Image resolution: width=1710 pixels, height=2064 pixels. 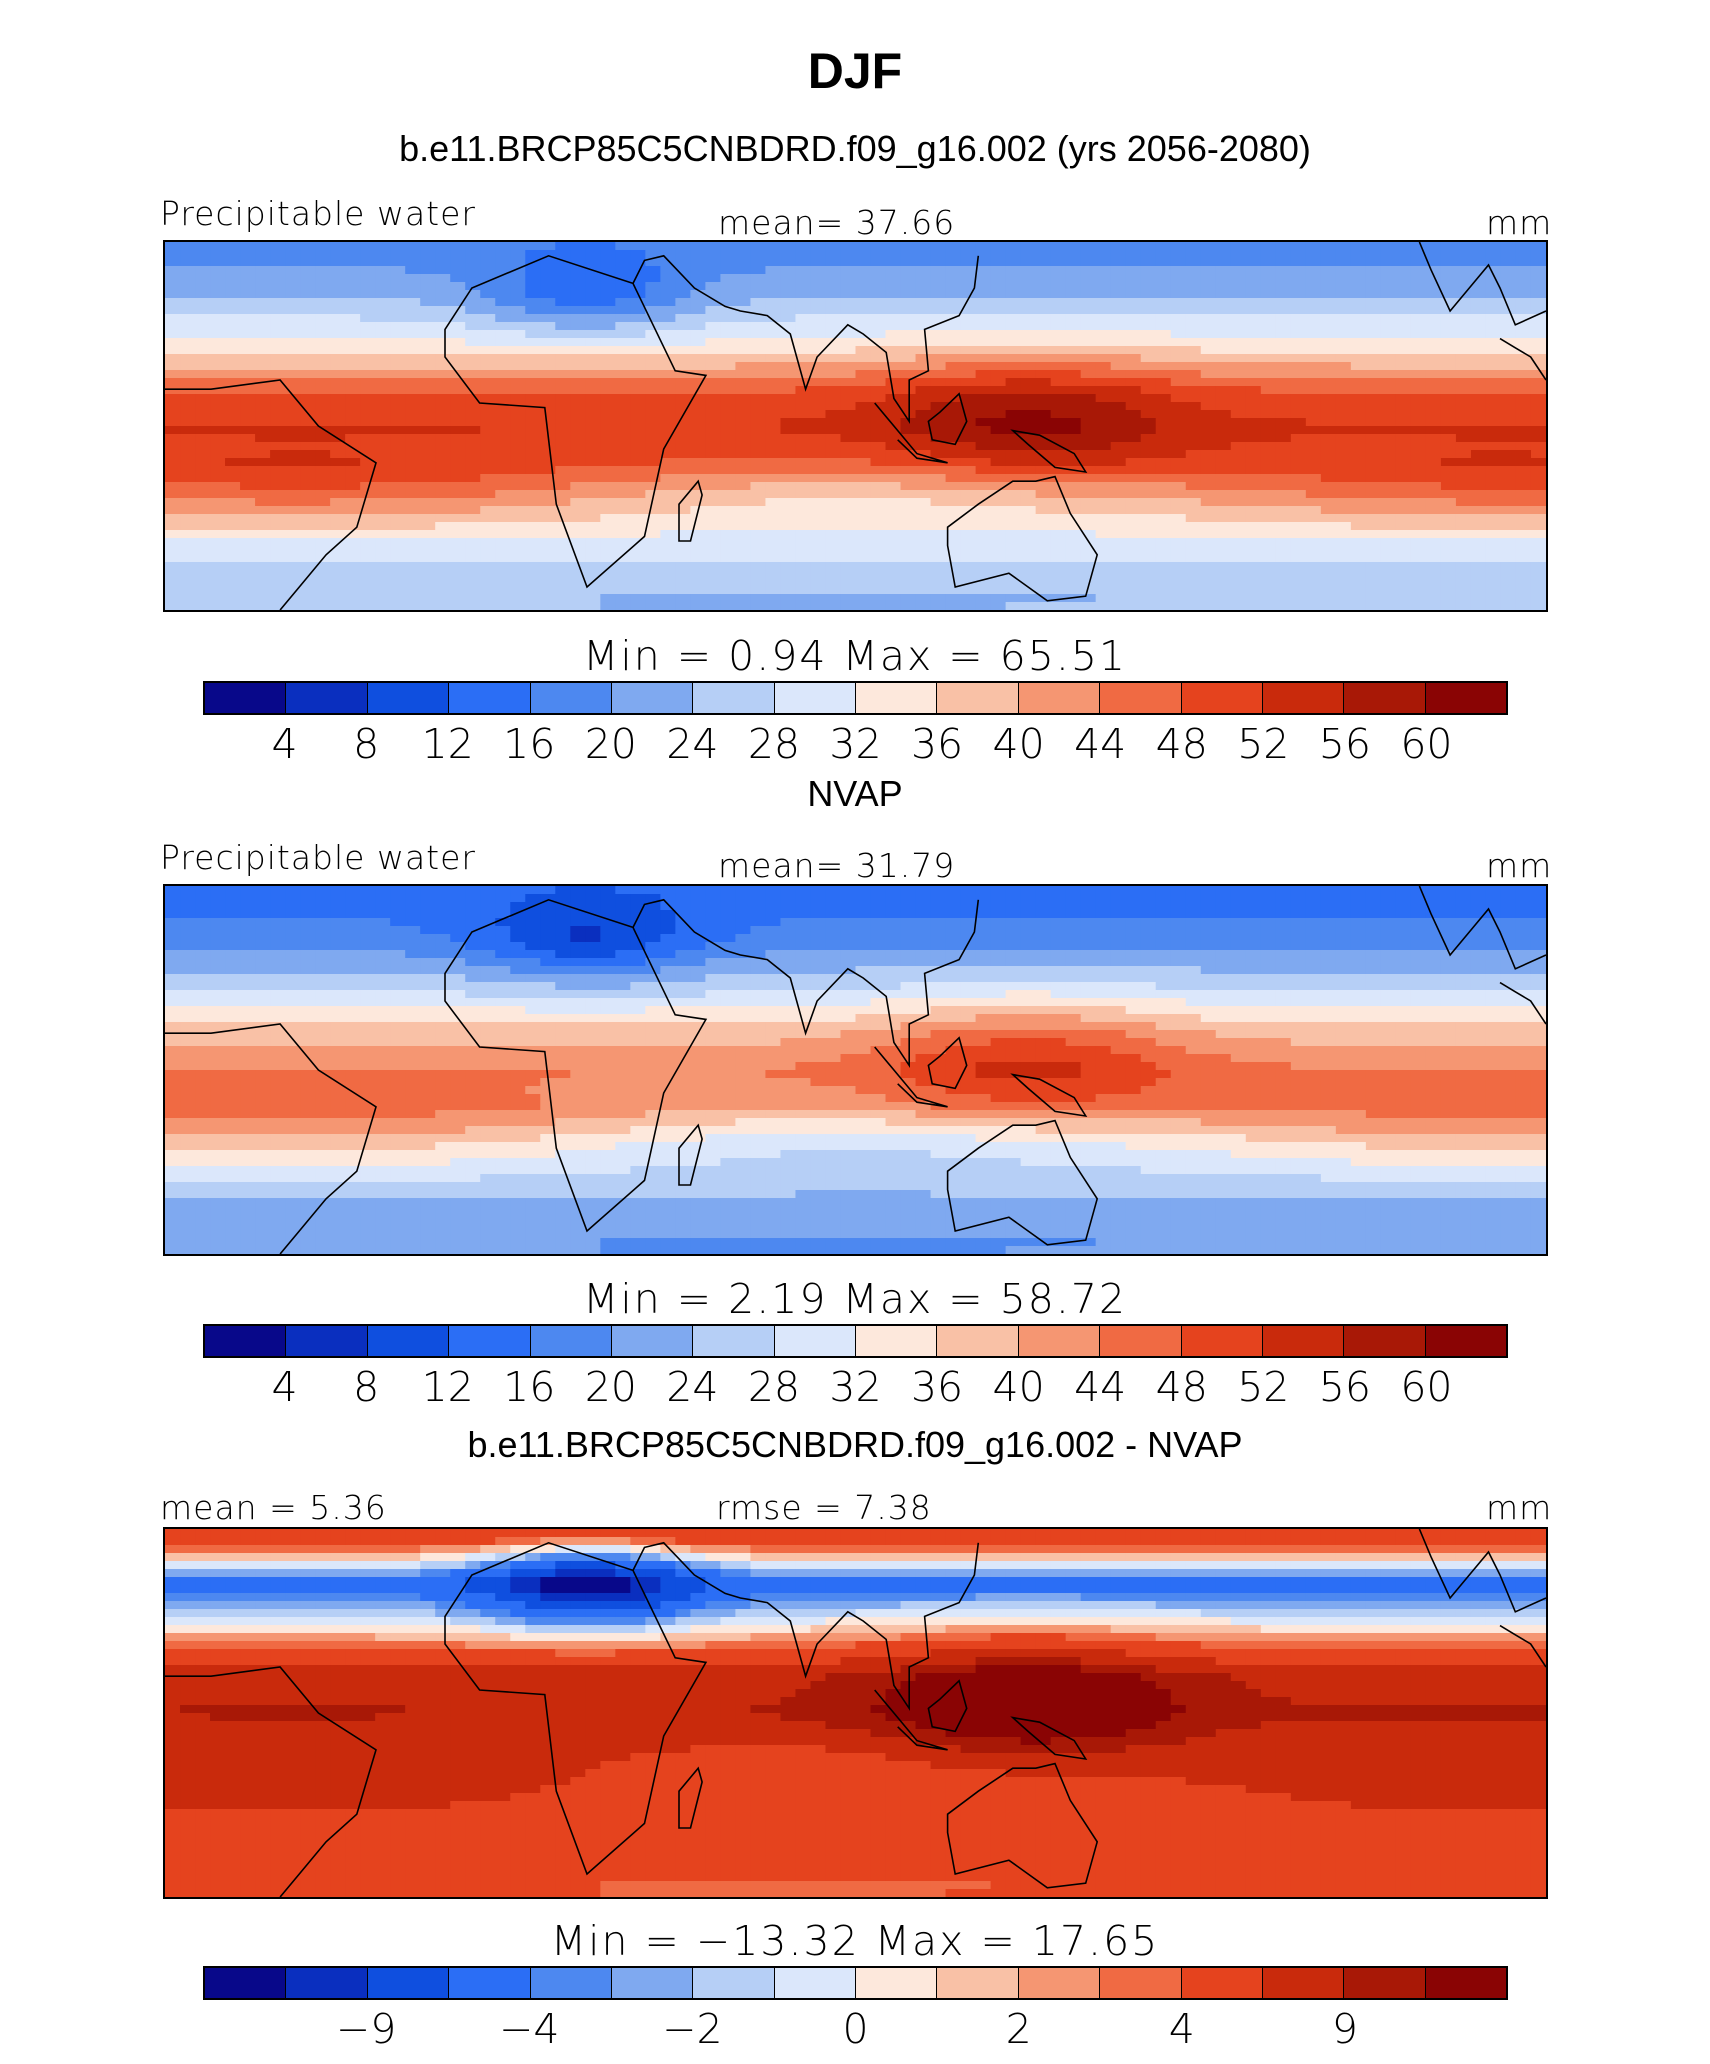 What do you see at coordinates (937, 744) in the screenshot?
I see `colorbar-1-tick-label: 36` at bounding box center [937, 744].